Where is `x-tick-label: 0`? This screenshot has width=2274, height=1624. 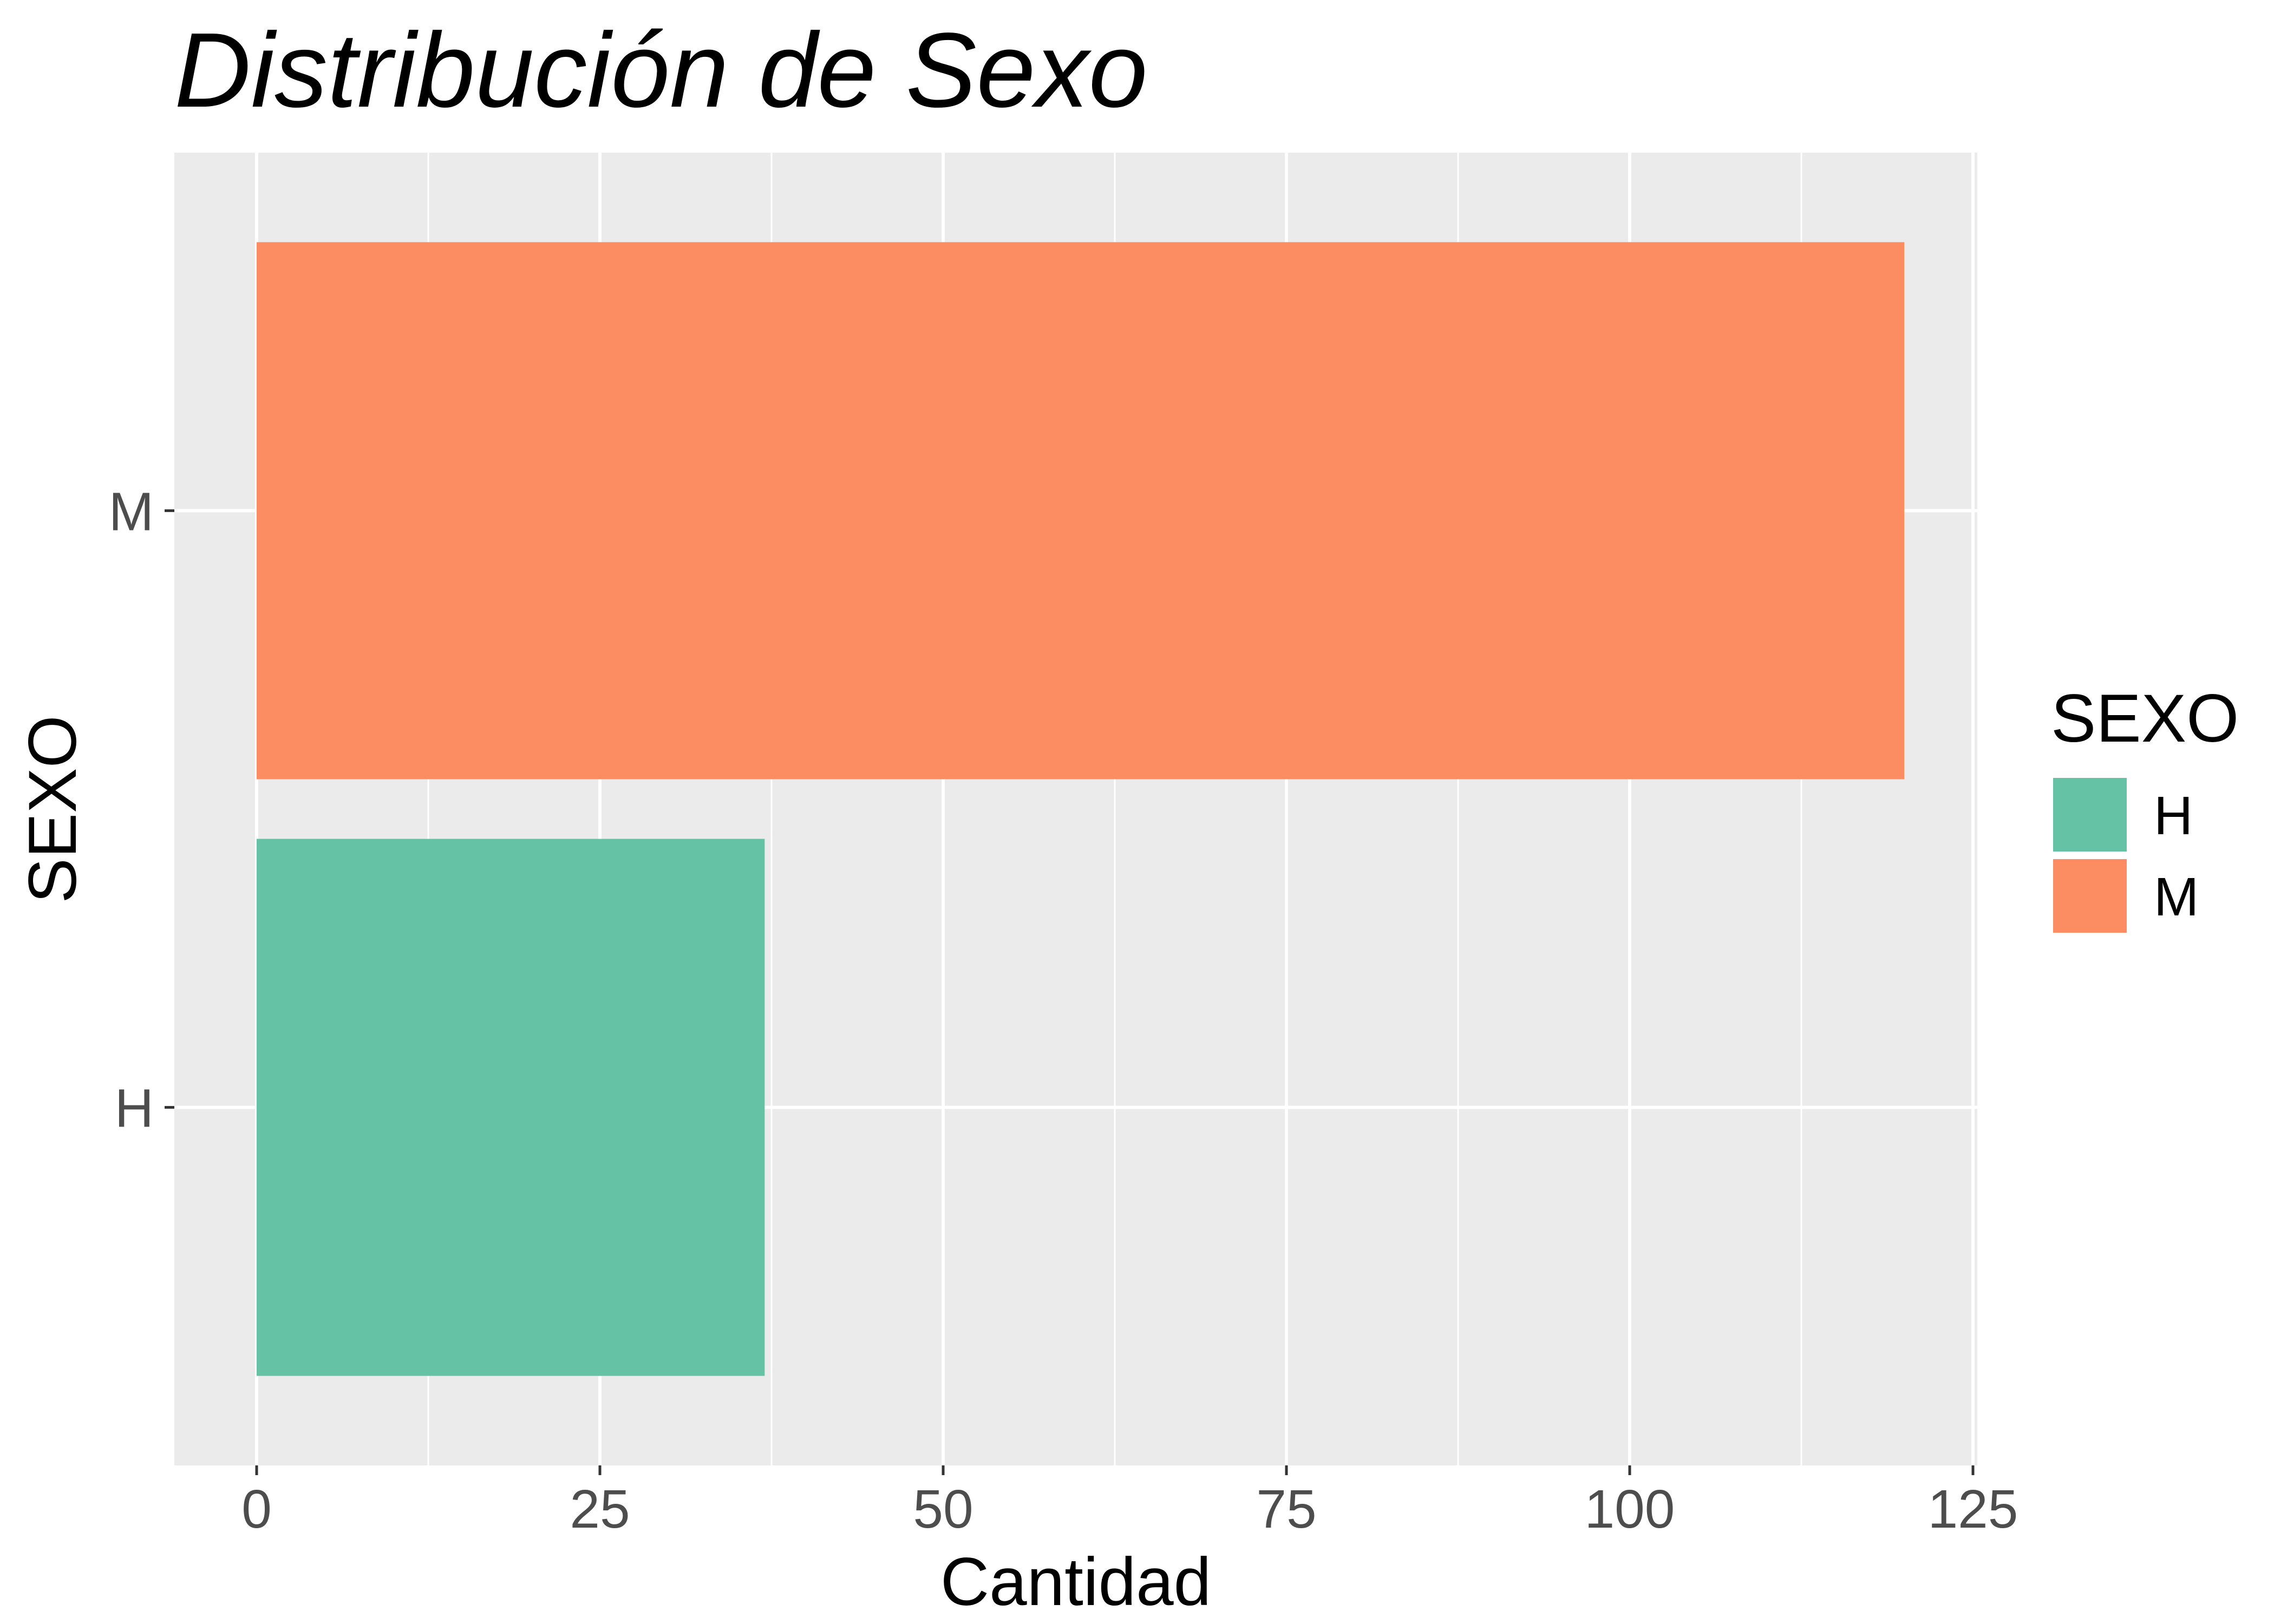 x-tick-label: 0 is located at coordinates (257, 1509).